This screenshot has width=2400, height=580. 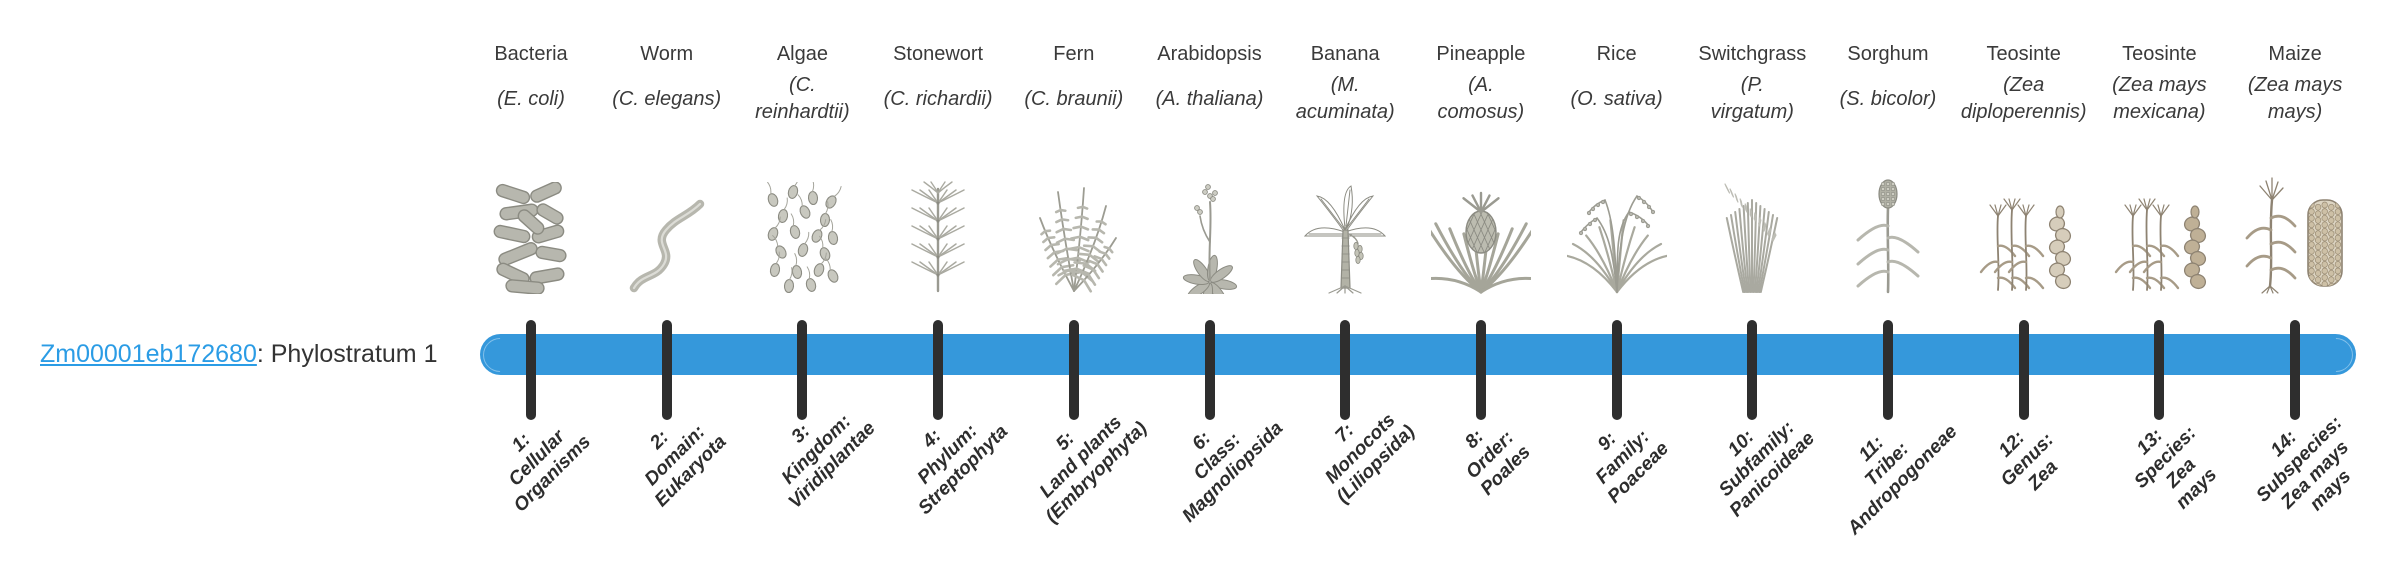 What do you see at coordinates (1633, 467) in the screenshot?
I see `phylostratum-stage-label: 9: Family: Poaceae` at bounding box center [1633, 467].